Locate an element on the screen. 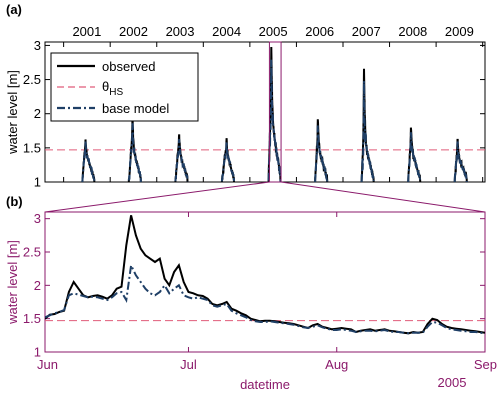 This screenshot has height=404, width=500. panel-a-y-tick-labels: 1 1.5 2 2.5 3 is located at coordinates (32, 114).